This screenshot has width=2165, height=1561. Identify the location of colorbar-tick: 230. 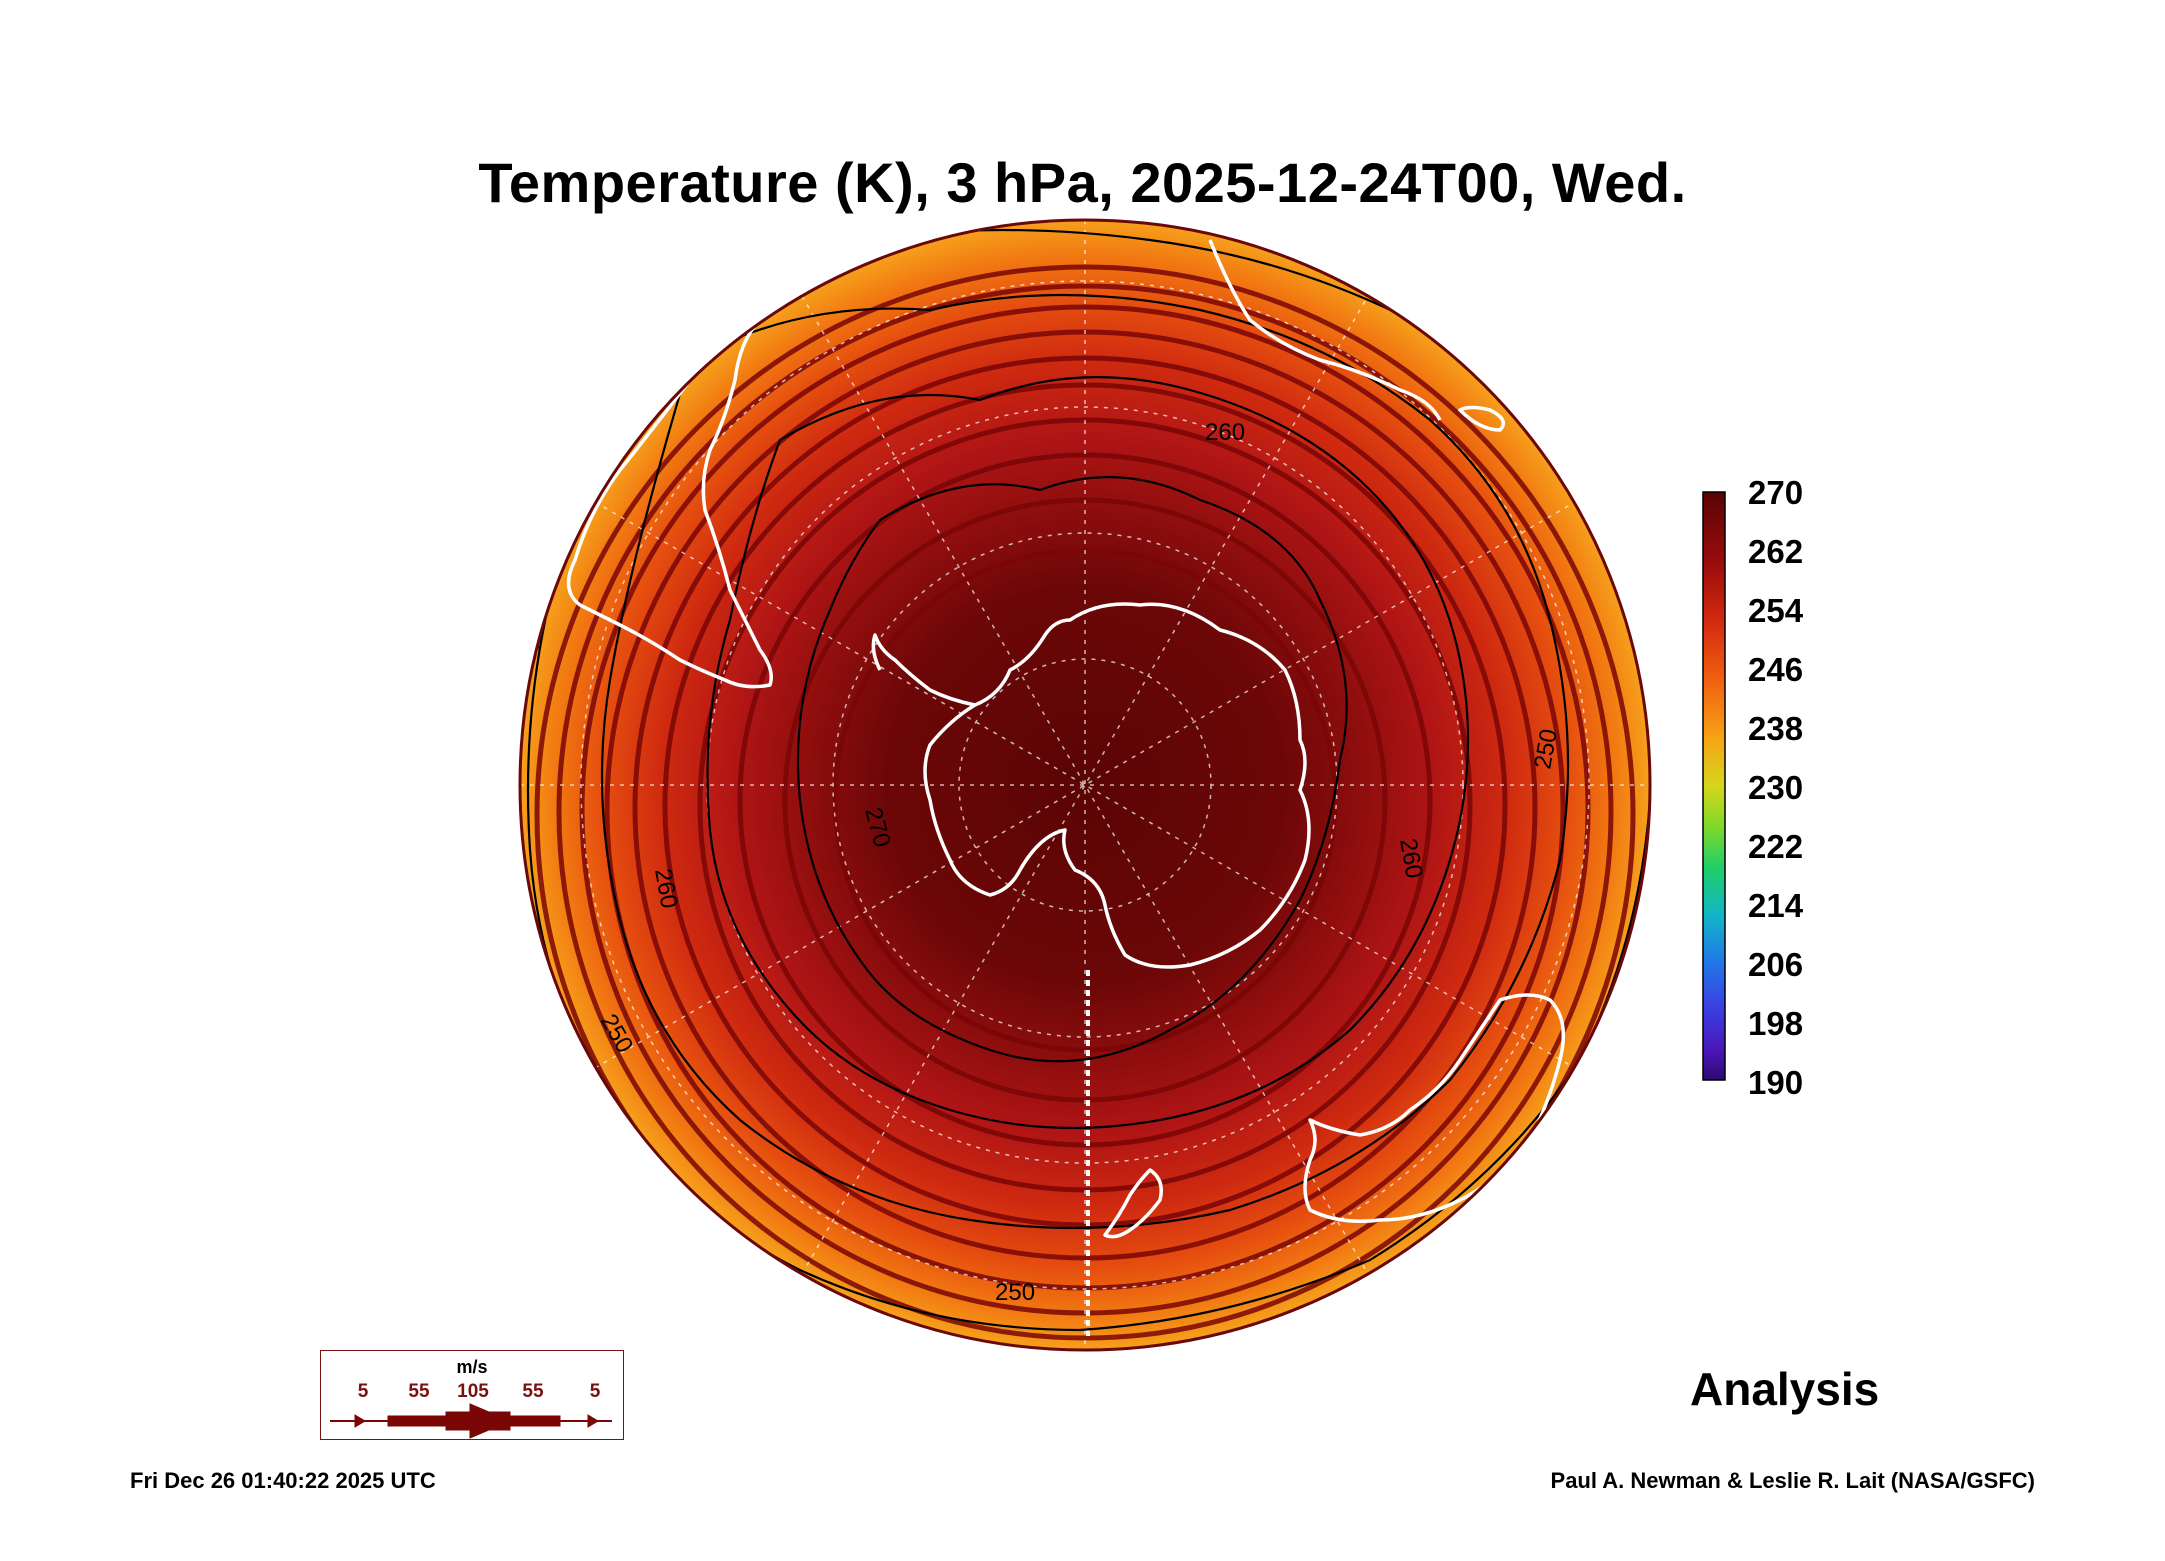
(1776, 787).